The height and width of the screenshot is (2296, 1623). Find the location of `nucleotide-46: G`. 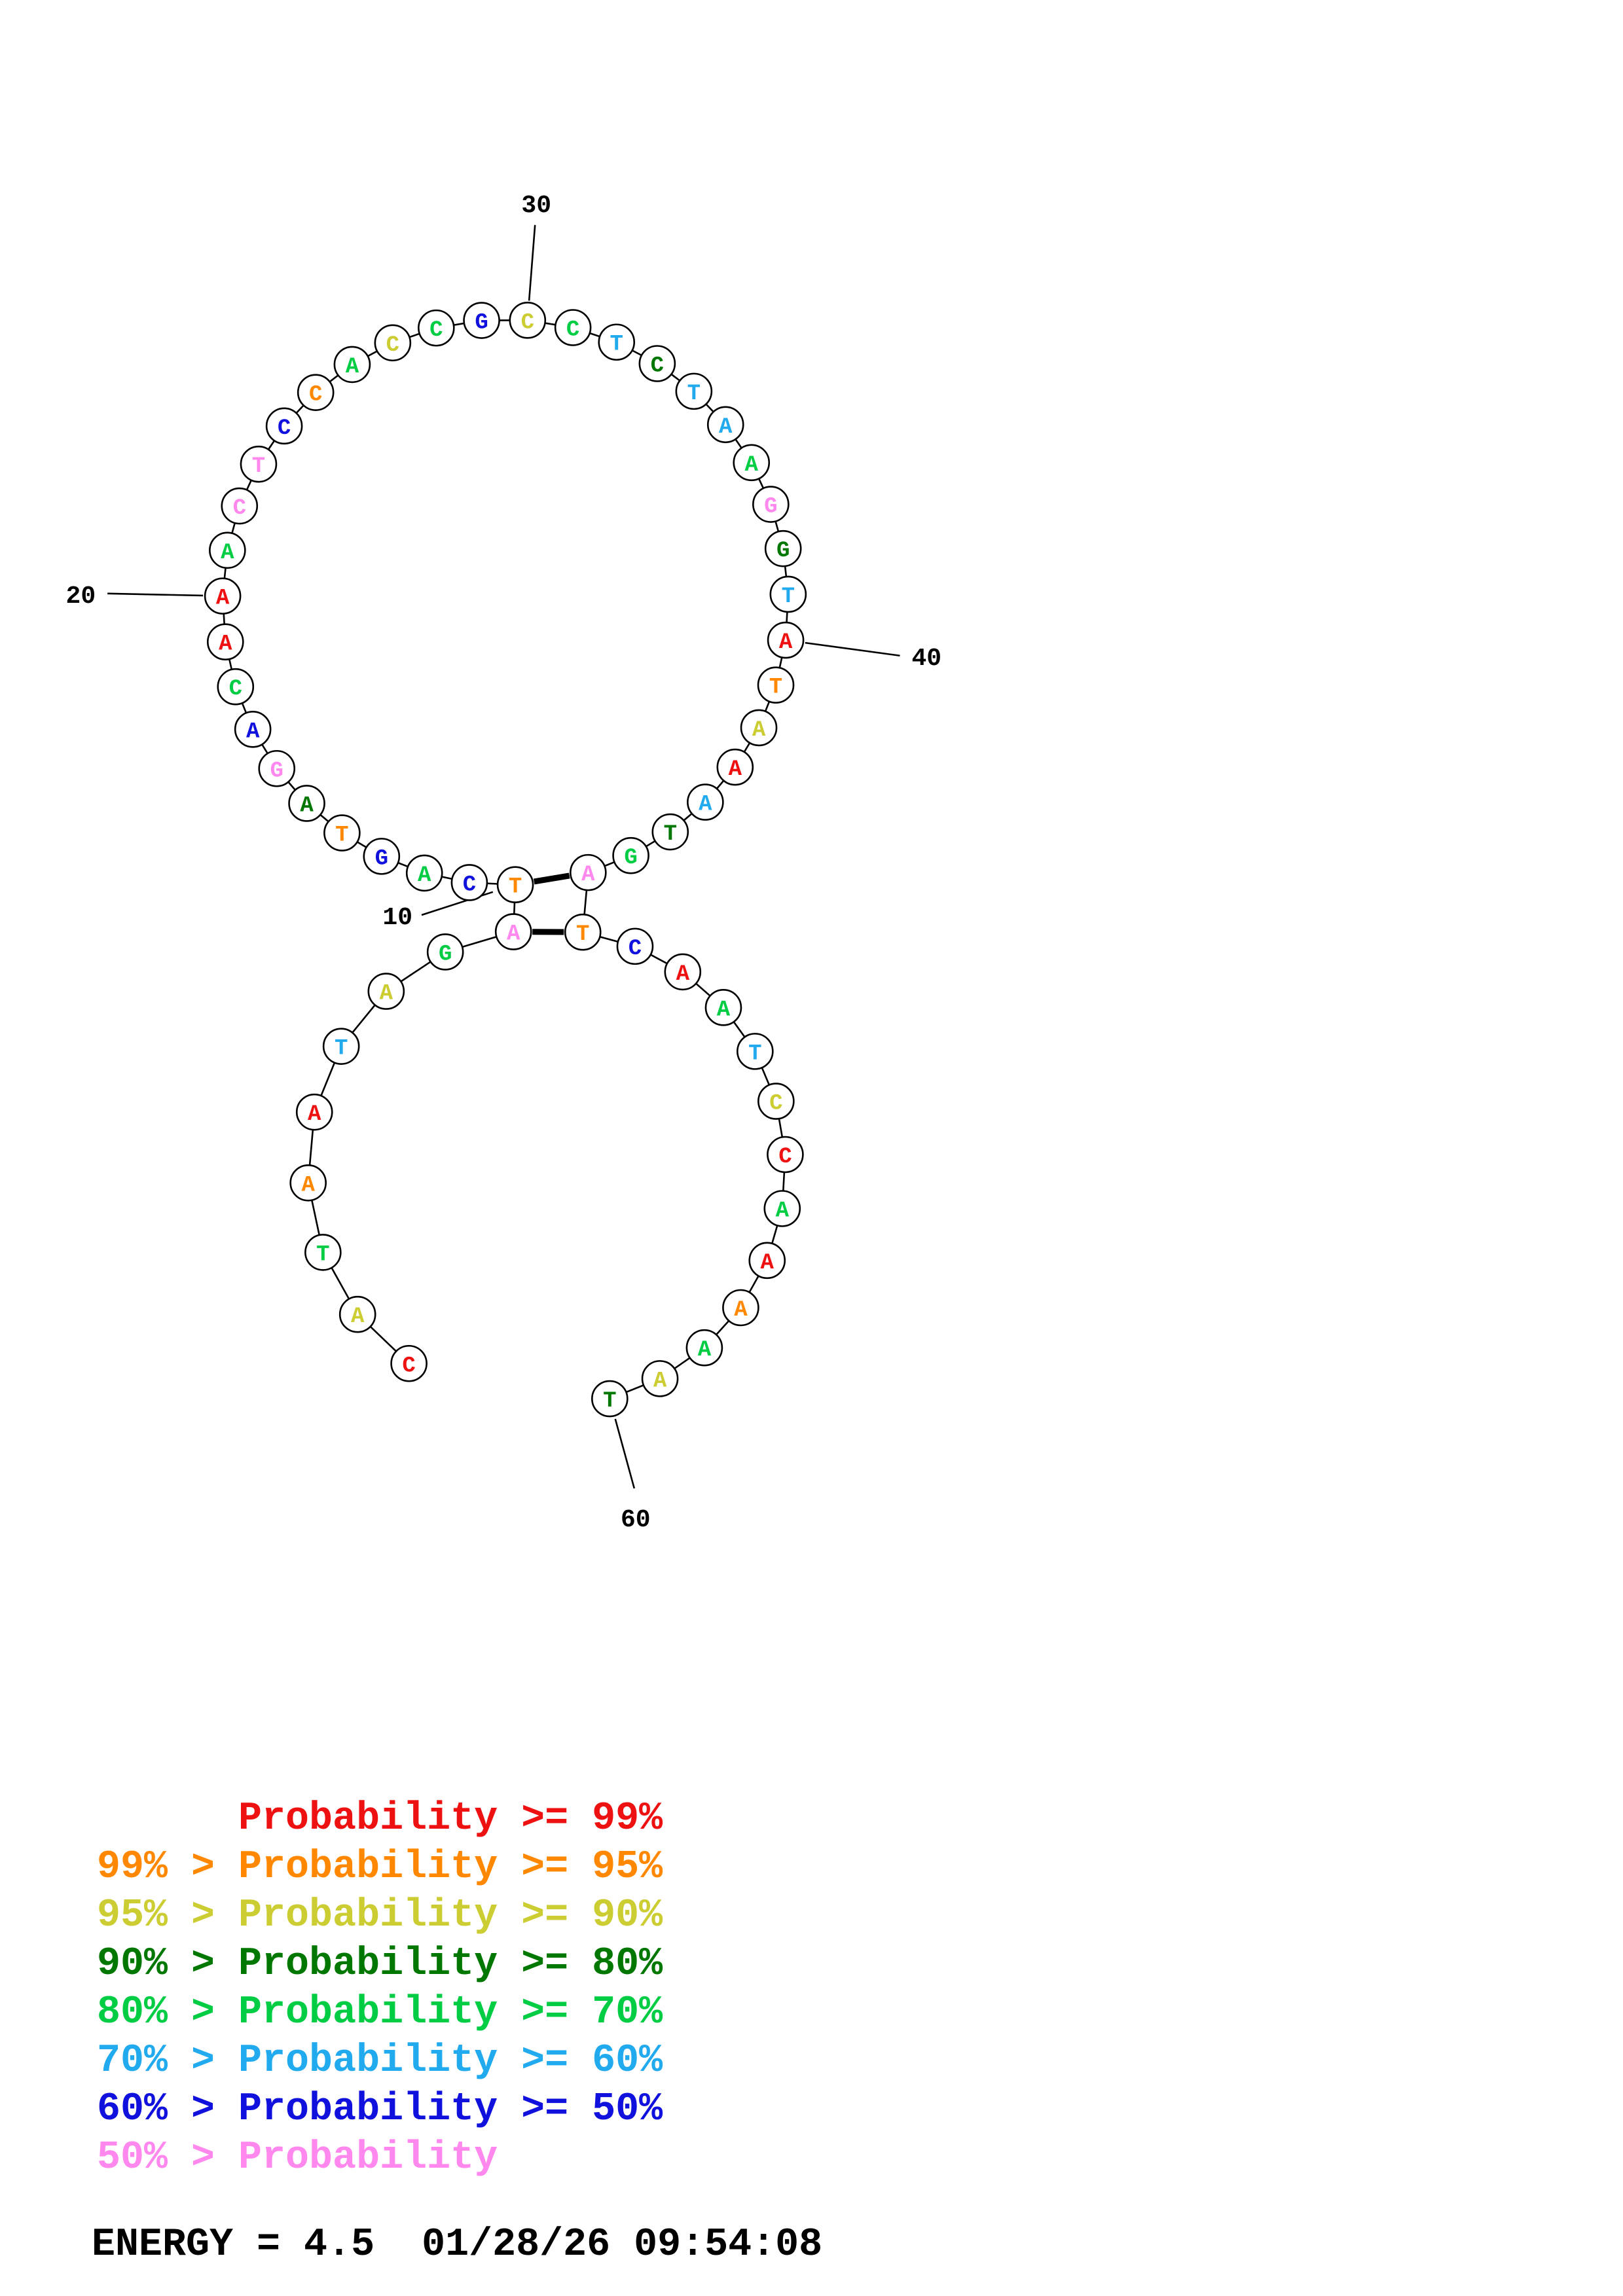

nucleotide-46: G is located at coordinates (630, 855).